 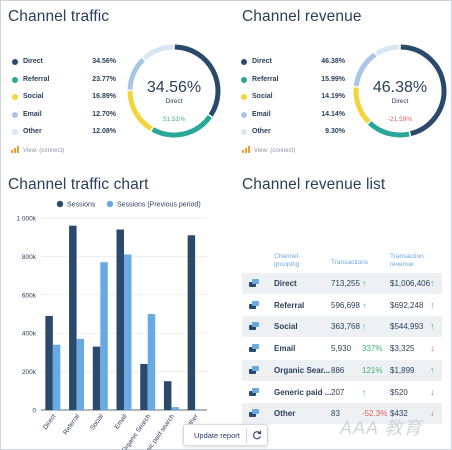 I want to click on traffic-donut-ring, so click(x=174, y=91).